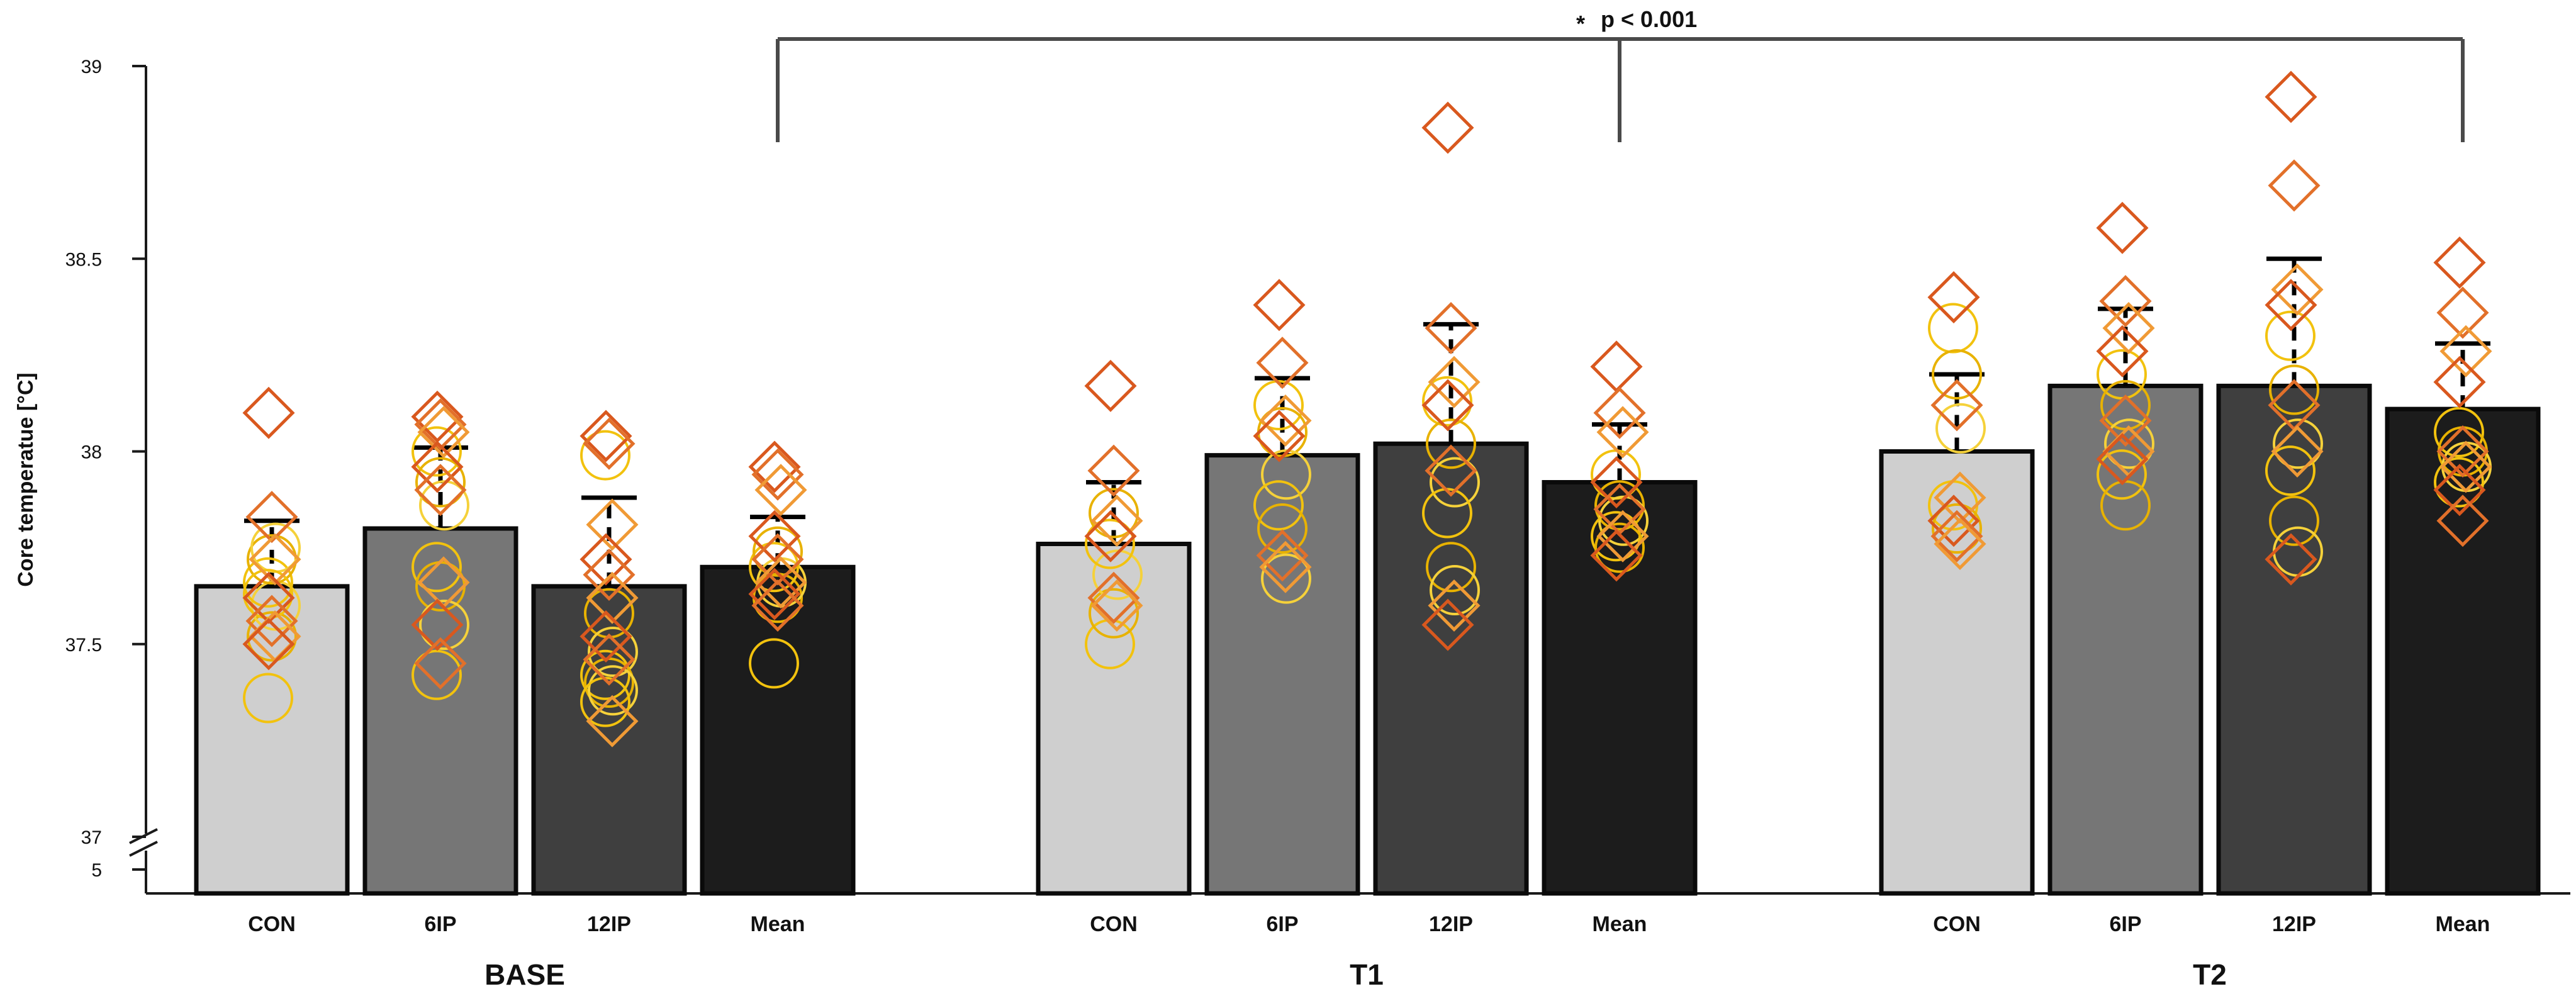 This screenshot has width=2576, height=1001. I want to click on significance-label: p < 0.001, so click(1649, 19).